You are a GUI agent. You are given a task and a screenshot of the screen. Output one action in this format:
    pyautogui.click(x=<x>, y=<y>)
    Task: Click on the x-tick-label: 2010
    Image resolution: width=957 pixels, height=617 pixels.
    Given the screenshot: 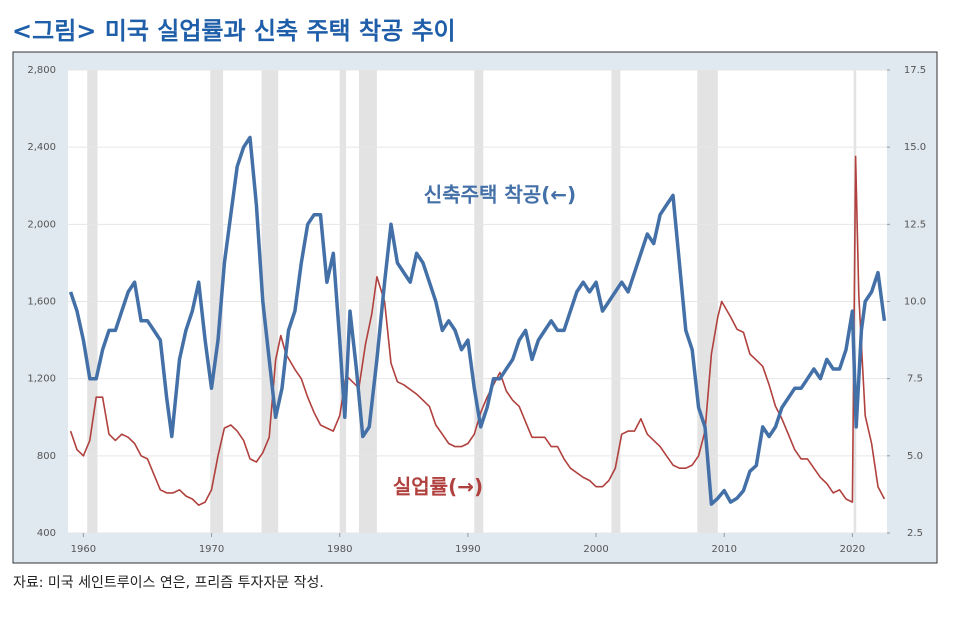 What is the action you would take?
    pyautogui.click(x=723, y=549)
    